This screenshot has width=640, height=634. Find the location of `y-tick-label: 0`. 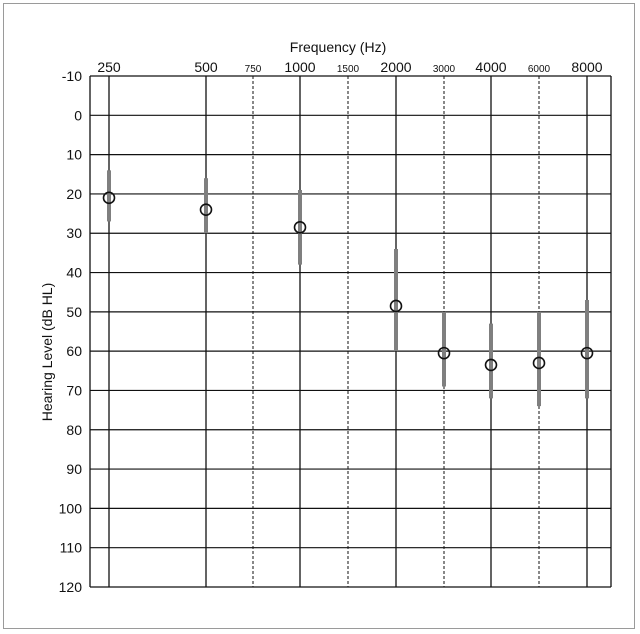

y-tick-label: 0 is located at coordinates (78, 115).